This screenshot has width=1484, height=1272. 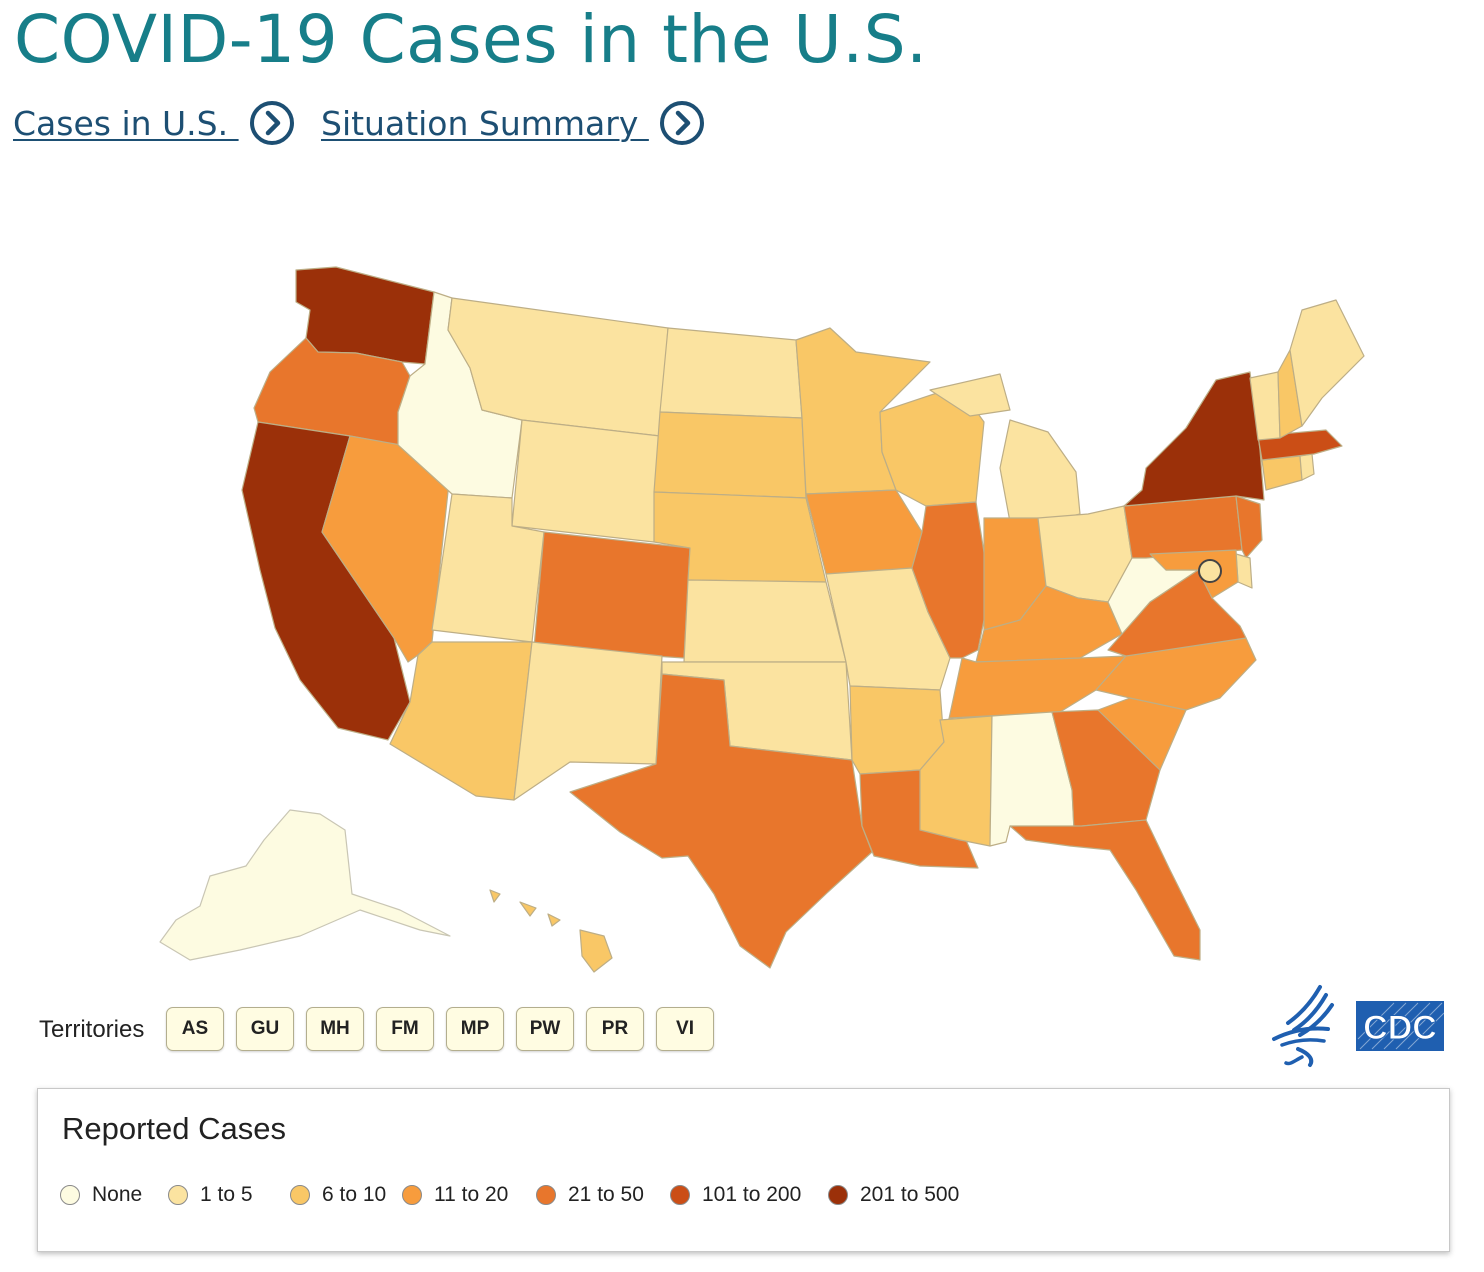 I want to click on territory-button-mp: MP, so click(x=475, y=1029).